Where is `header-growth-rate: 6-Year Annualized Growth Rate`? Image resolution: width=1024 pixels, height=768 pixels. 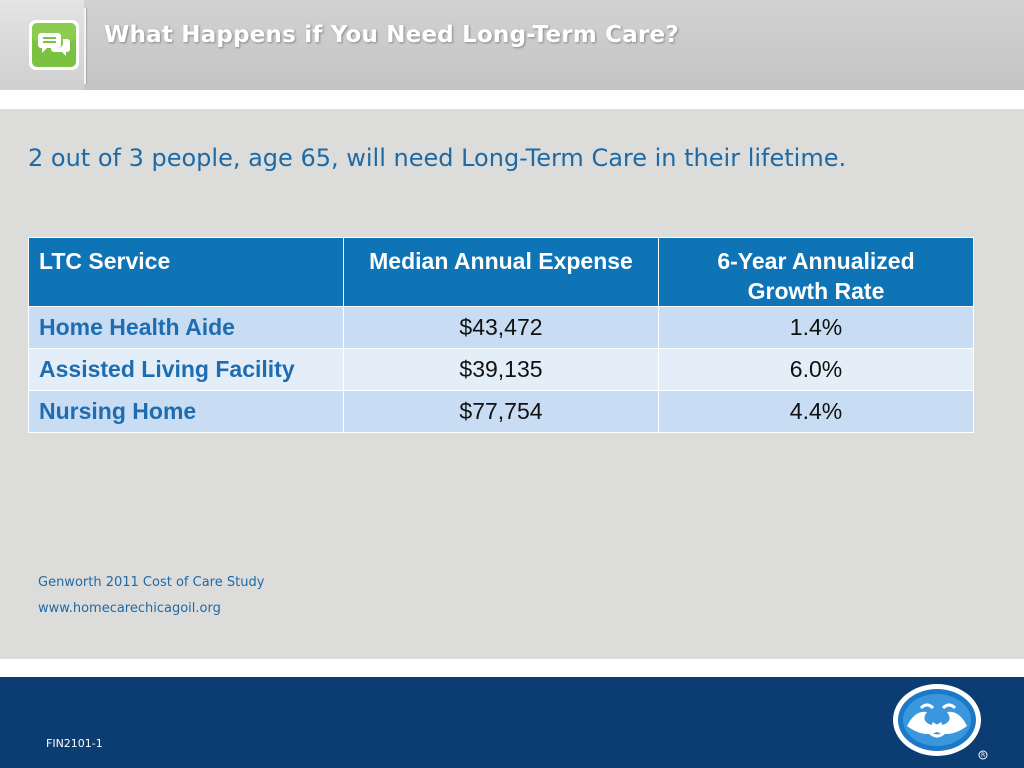
header-growth-rate: 6-Year Annualized Growth Rate is located at coordinates (816, 272).